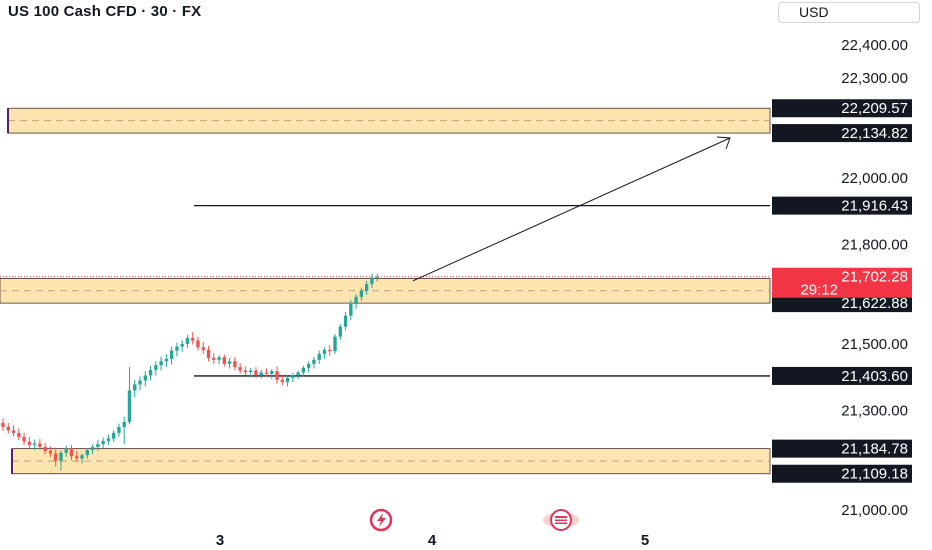 This screenshot has width=932, height=550. Describe the element at coordinates (220, 540) in the screenshot. I see `x-axis-tick-label: 3` at that location.